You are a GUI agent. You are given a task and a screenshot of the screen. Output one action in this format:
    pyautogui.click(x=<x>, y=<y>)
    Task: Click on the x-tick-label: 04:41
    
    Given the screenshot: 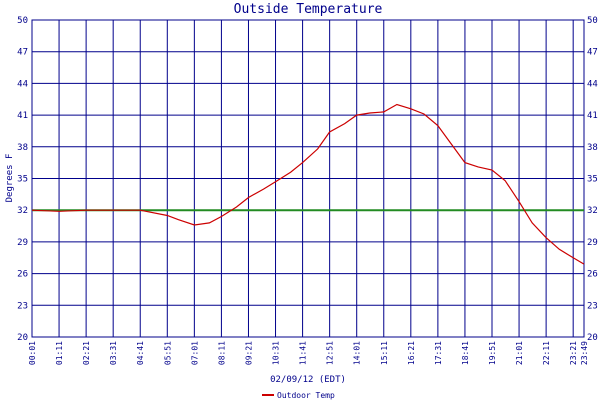 What is the action you would take?
    pyautogui.click(x=140, y=353)
    